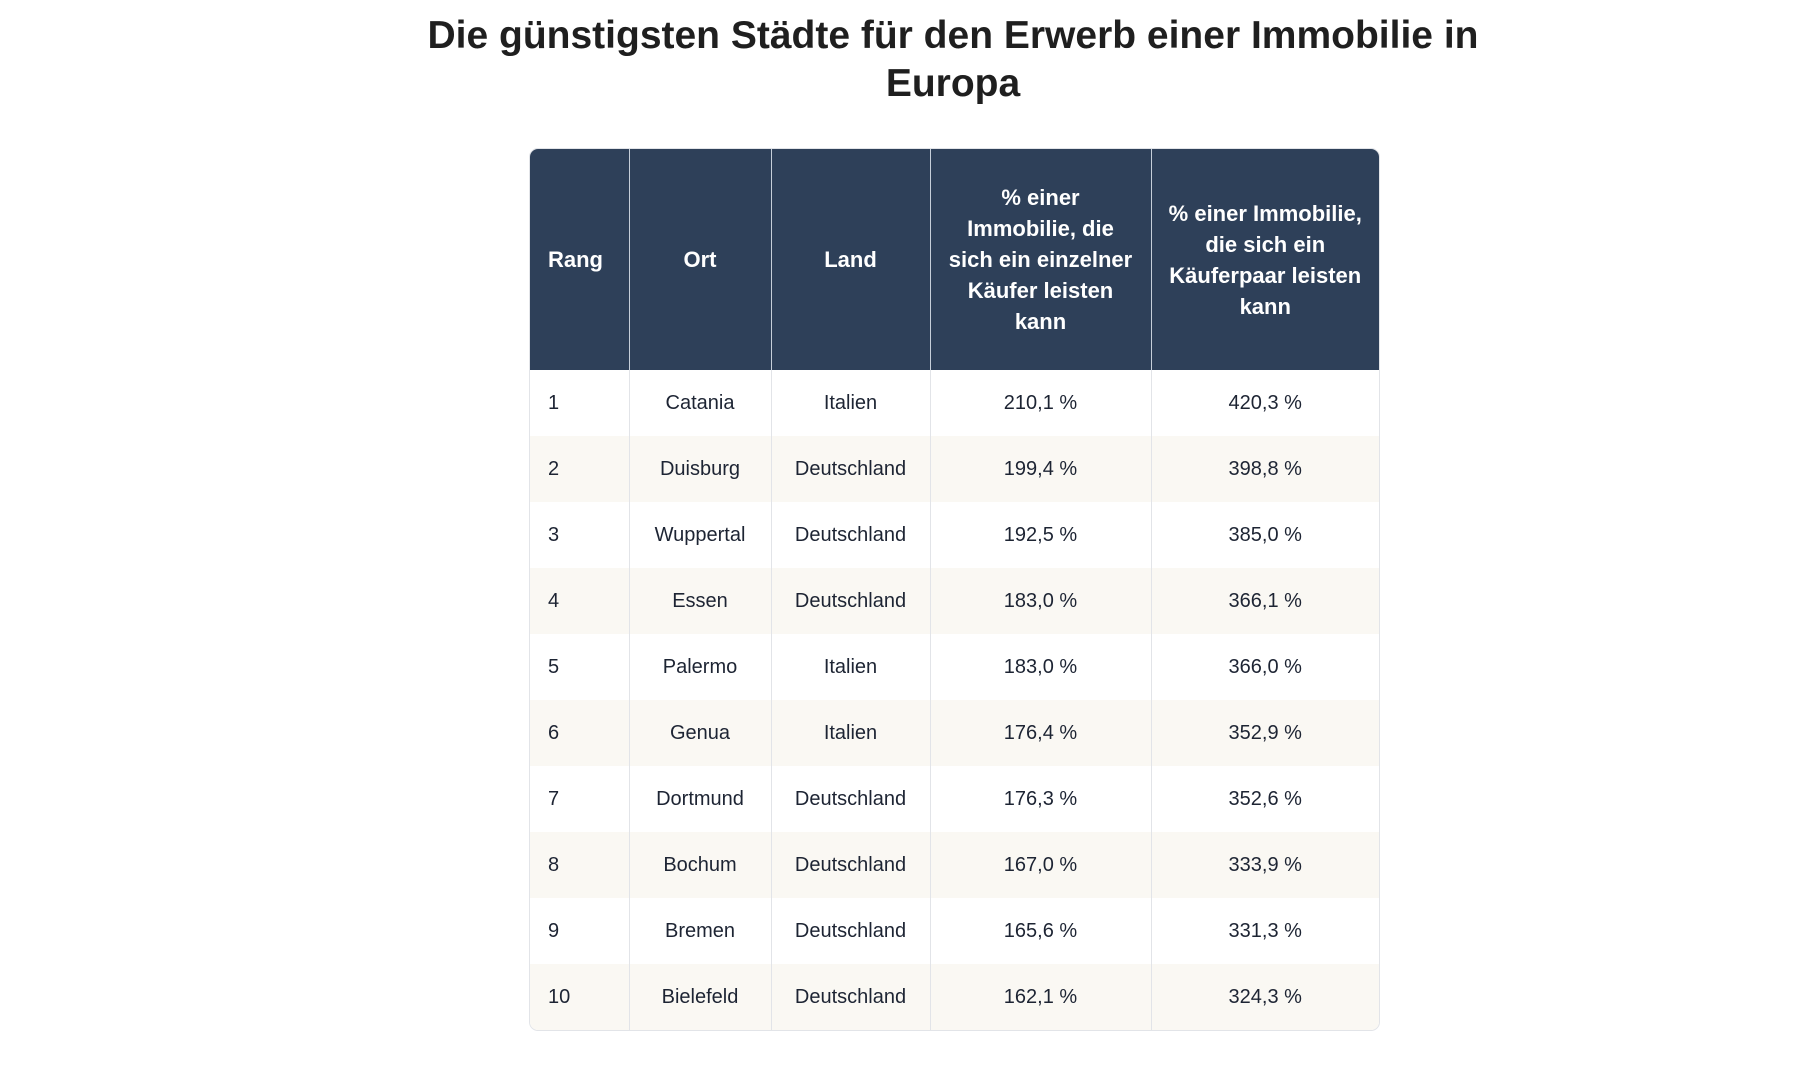 Image resolution: width=1806 pixels, height=1084 pixels. I want to click on cell-single-buyer-percent: 176,3 %, so click(1040, 799).